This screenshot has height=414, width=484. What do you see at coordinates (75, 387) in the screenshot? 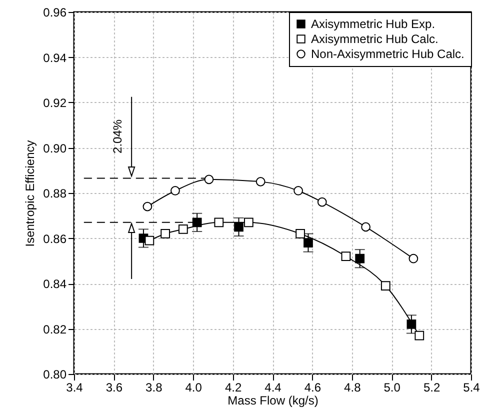
I see `x-tick-label: 3.4` at bounding box center [75, 387].